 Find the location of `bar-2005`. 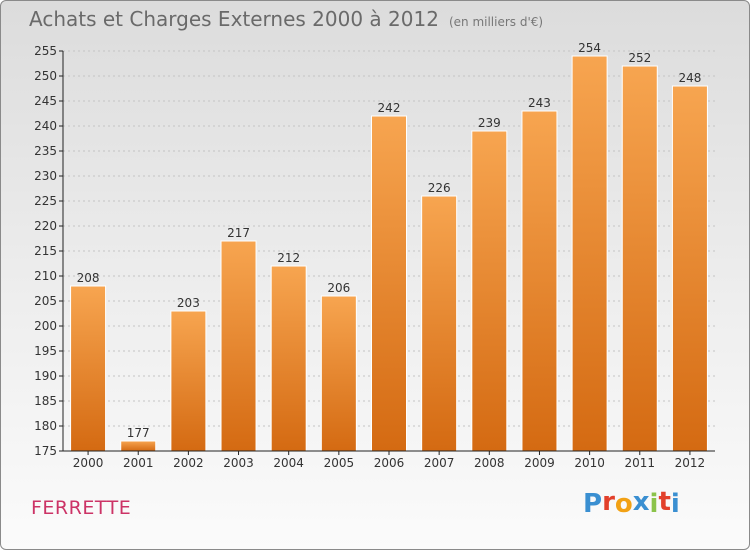

bar-2005 is located at coordinates (338, 373).